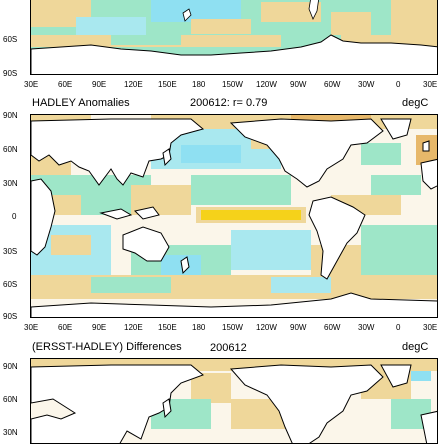  What do you see at coordinates (133, 327) in the screenshot?
I see `middle-lon-label: 120E` at bounding box center [133, 327].